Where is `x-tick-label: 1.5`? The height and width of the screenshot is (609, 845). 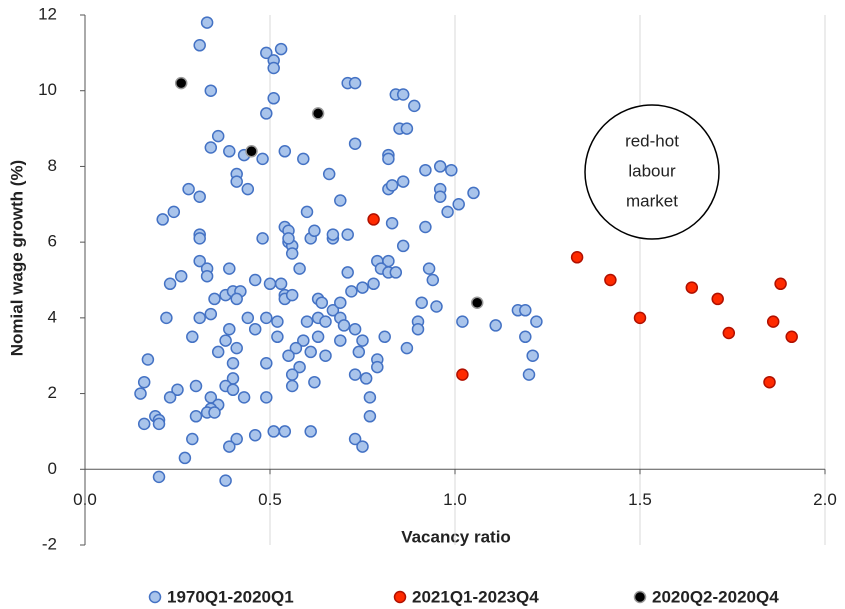
x-tick-label: 1.5 is located at coordinates (640, 499).